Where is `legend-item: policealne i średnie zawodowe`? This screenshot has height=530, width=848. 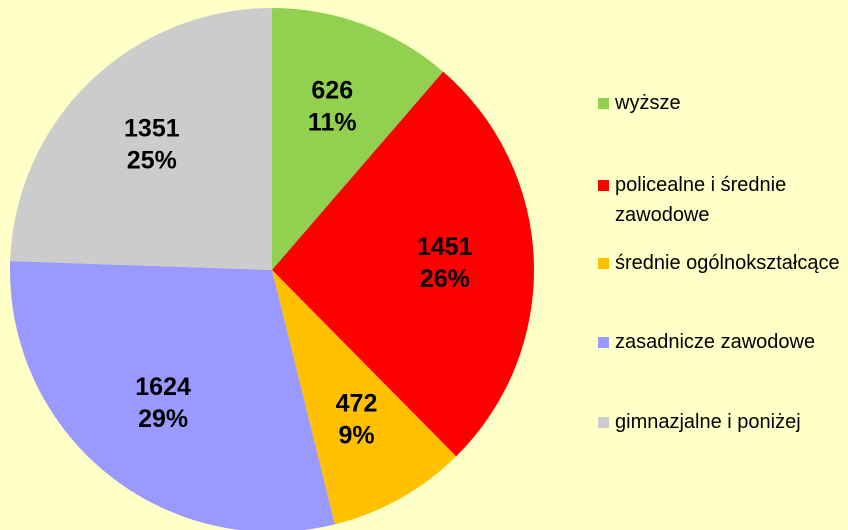 legend-item: policealne i średnie zawodowe is located at coordinates (722, 200).